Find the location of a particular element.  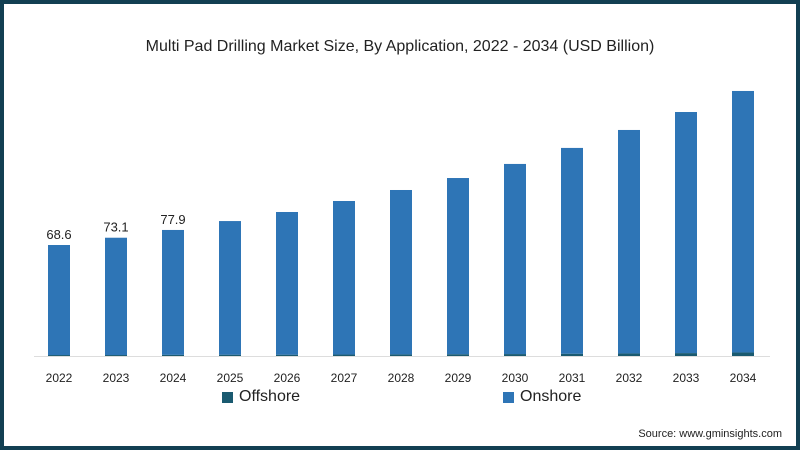

legend-offshore: Offshore is located at coordinates (261, 397).